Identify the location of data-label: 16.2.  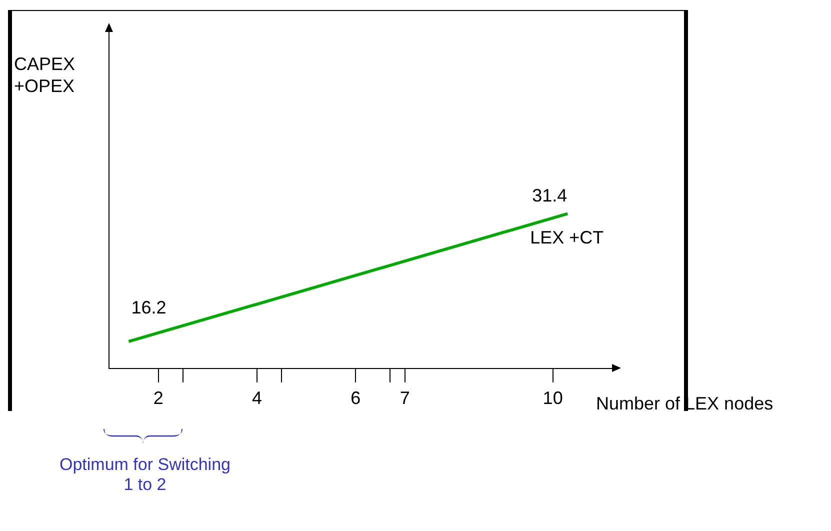
(148, 307).